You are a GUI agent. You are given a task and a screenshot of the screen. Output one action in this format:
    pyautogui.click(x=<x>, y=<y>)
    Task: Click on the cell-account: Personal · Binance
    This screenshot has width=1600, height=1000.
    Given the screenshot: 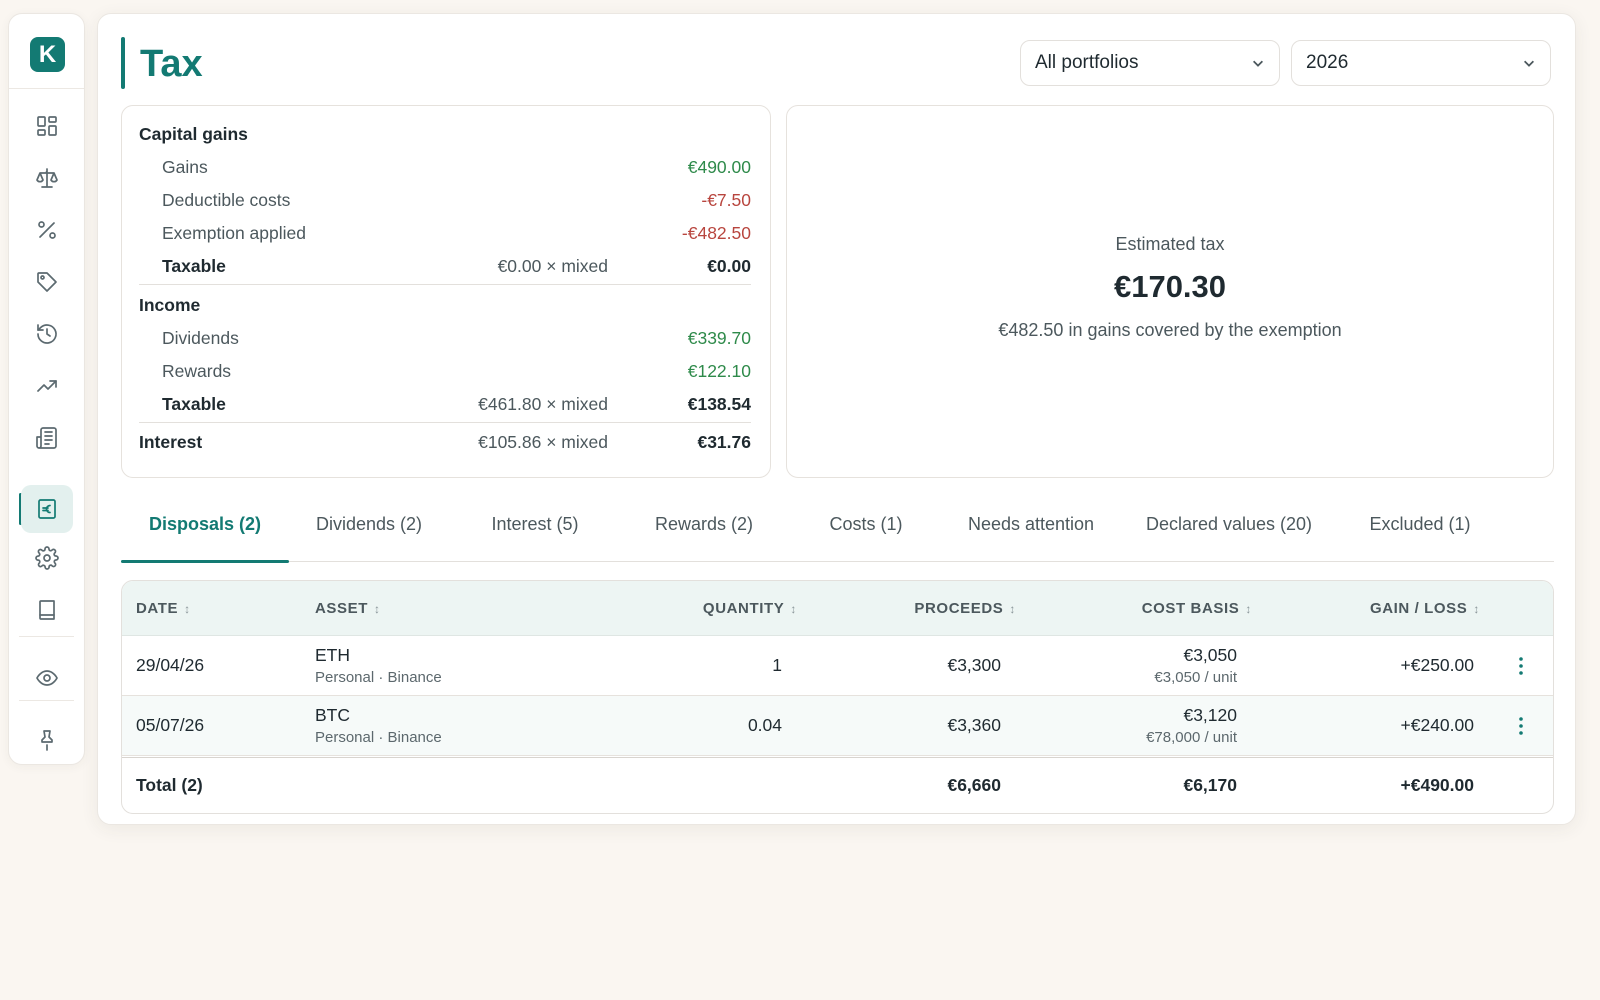 What is the action you would take?
    pyautogui.click(x=378, y=677)
    